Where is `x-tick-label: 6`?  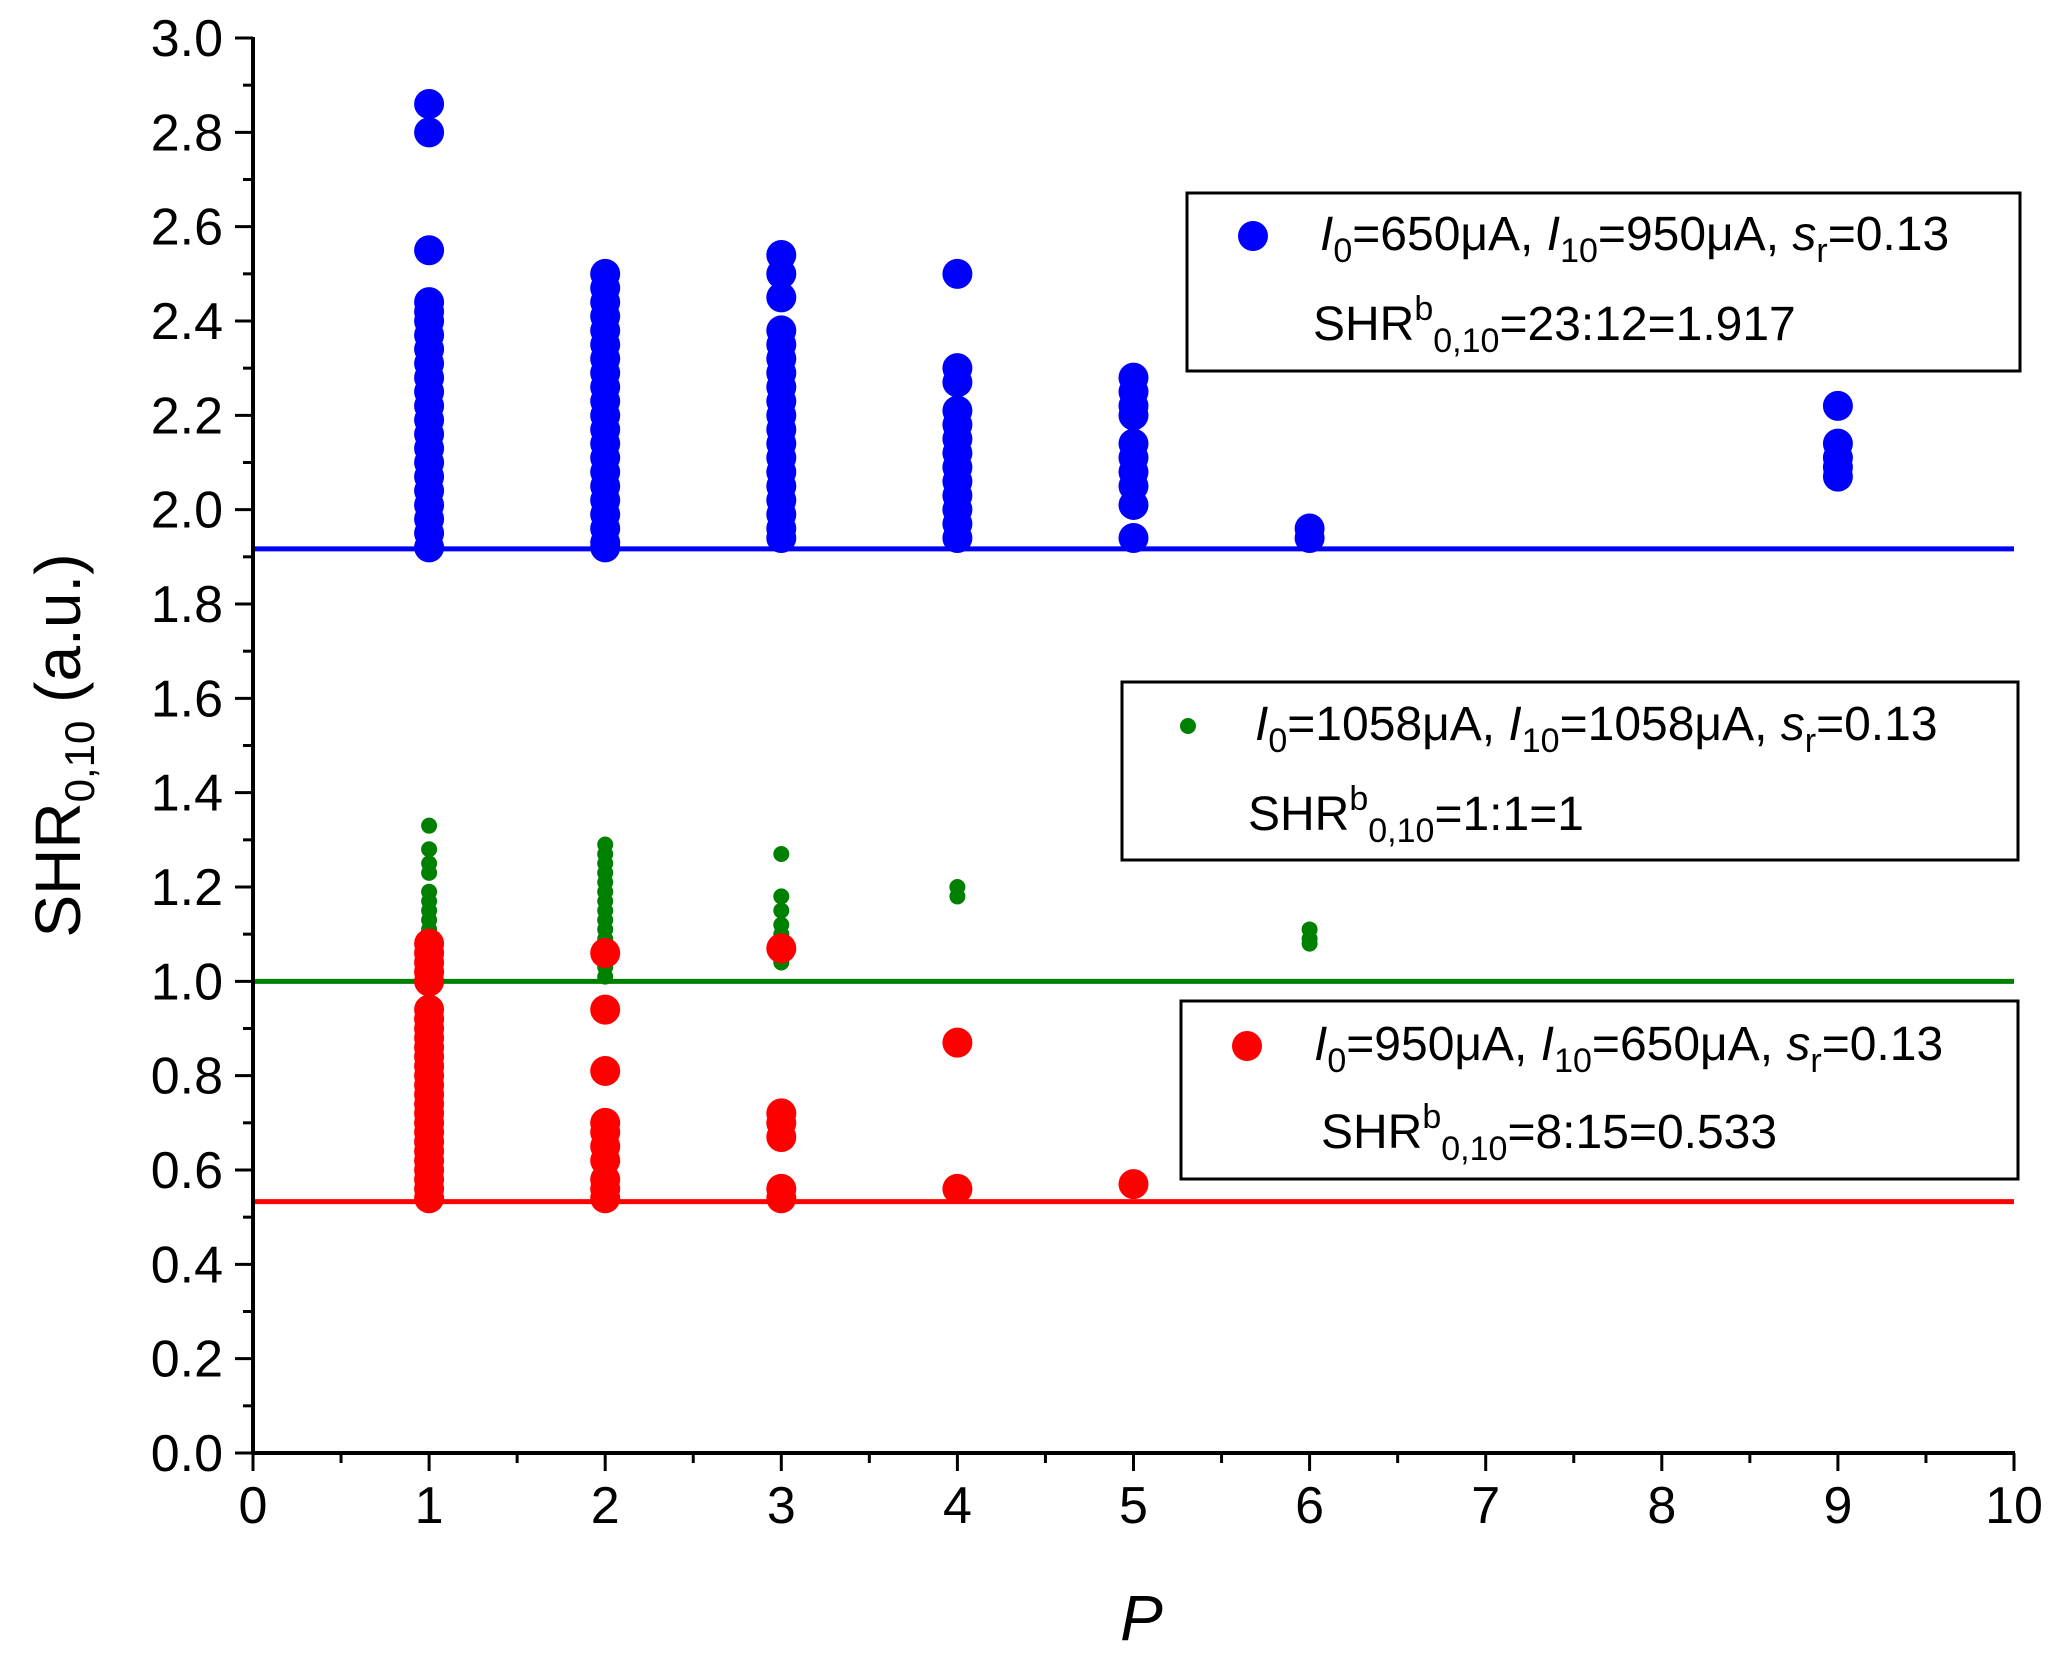
x-tick-label: 6 is located at coordinates (1309, 1506).